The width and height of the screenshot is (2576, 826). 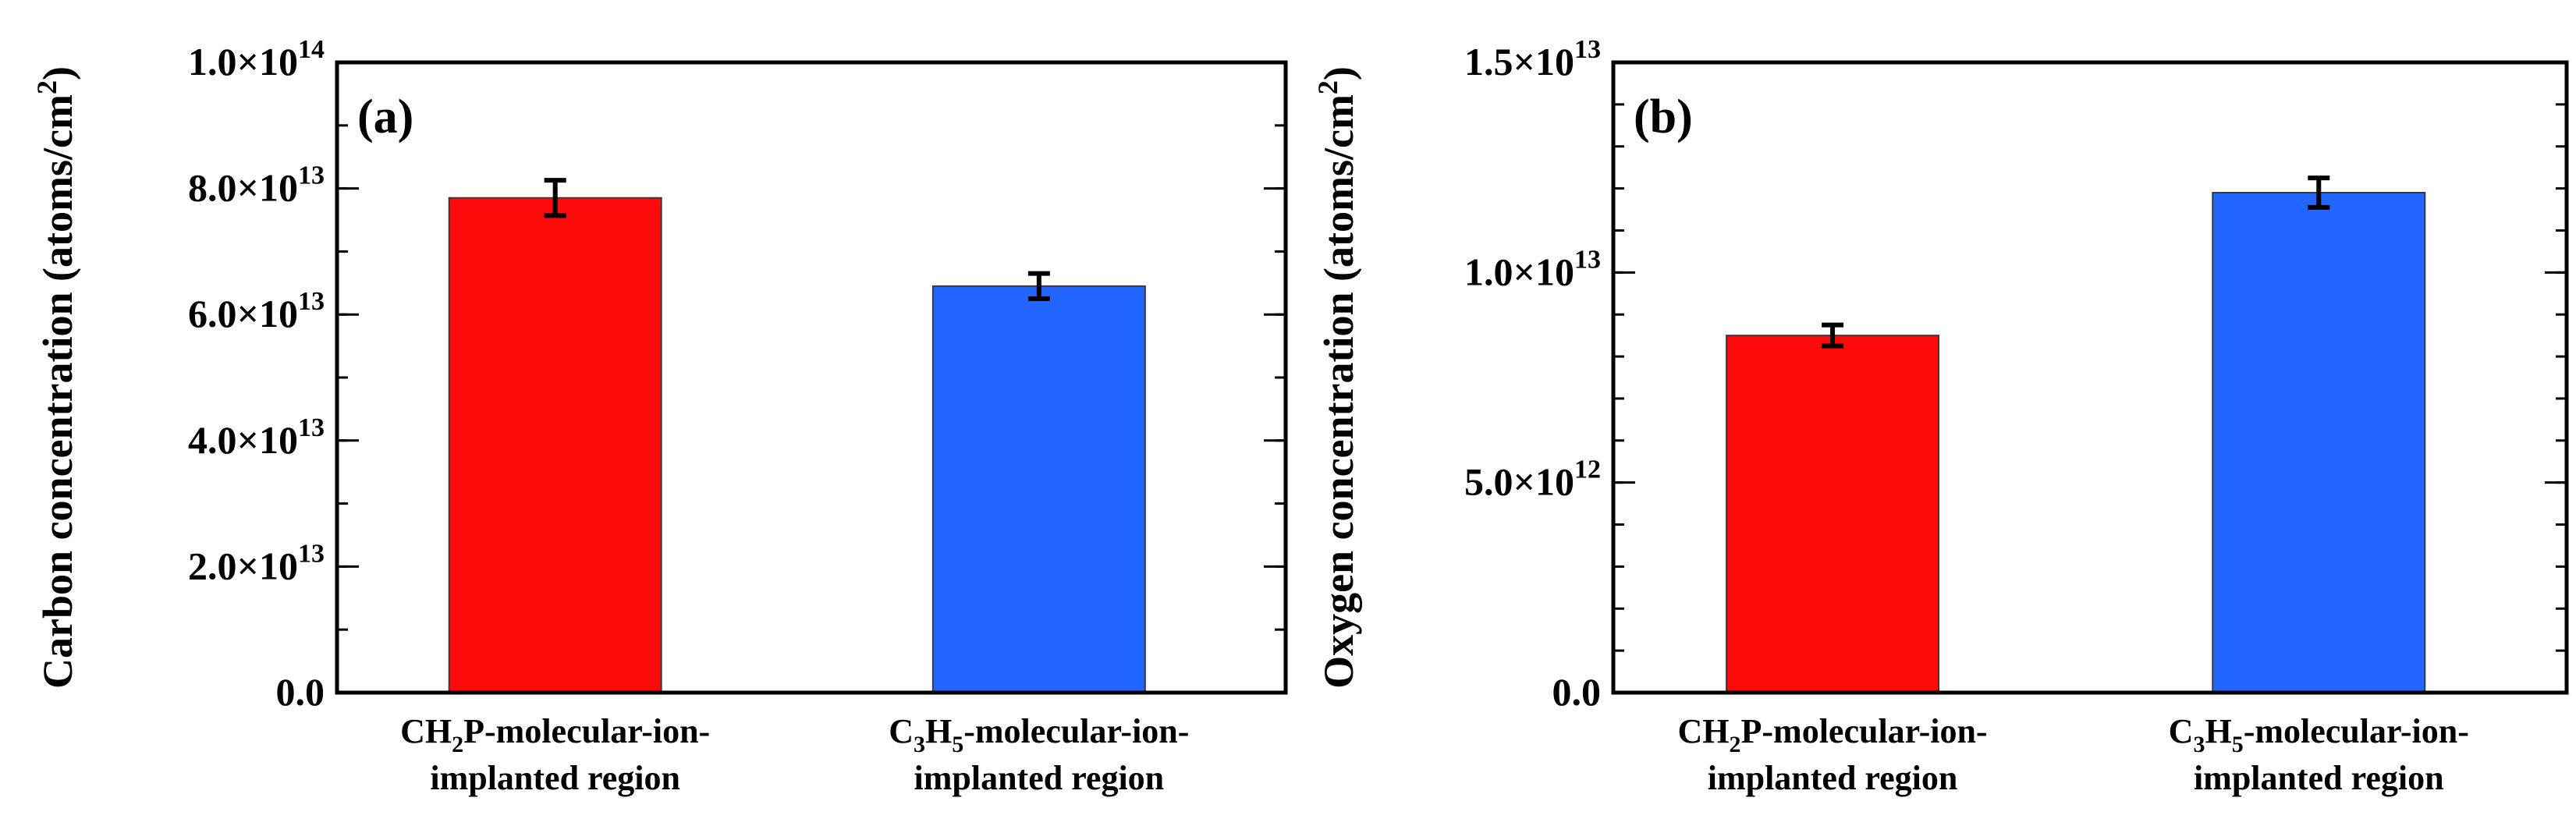 What do you see at coordinates (1663, 117) in the screenshot?
I see `panel-label: (b)` at bounding box center [1663, 117].